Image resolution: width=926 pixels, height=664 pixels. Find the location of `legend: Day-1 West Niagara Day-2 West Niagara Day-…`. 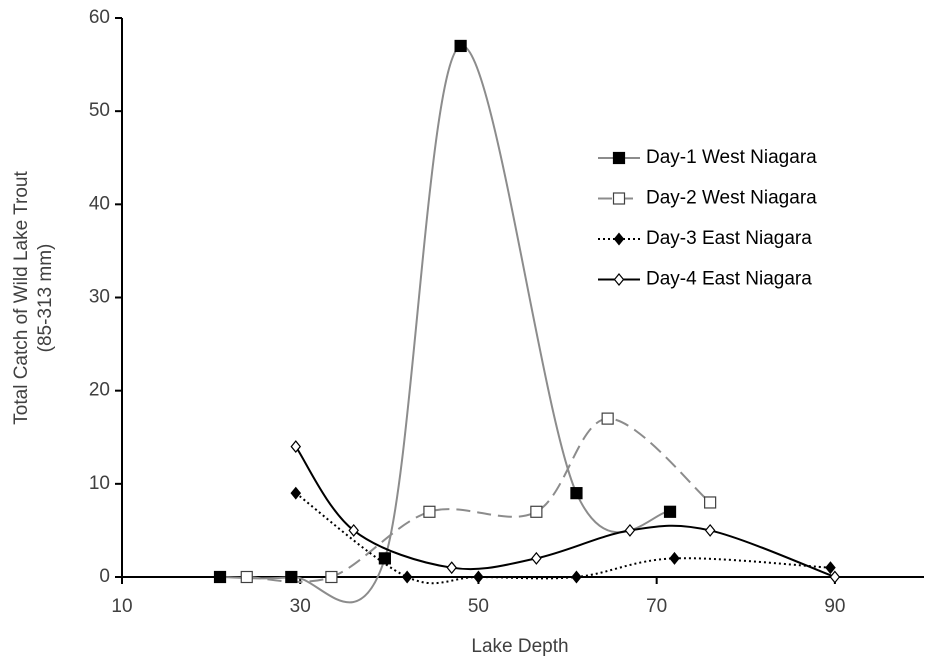

legend: Day-1 West Niagara Day-2 West Niagara Day-… is located at coordinates (707, 218).